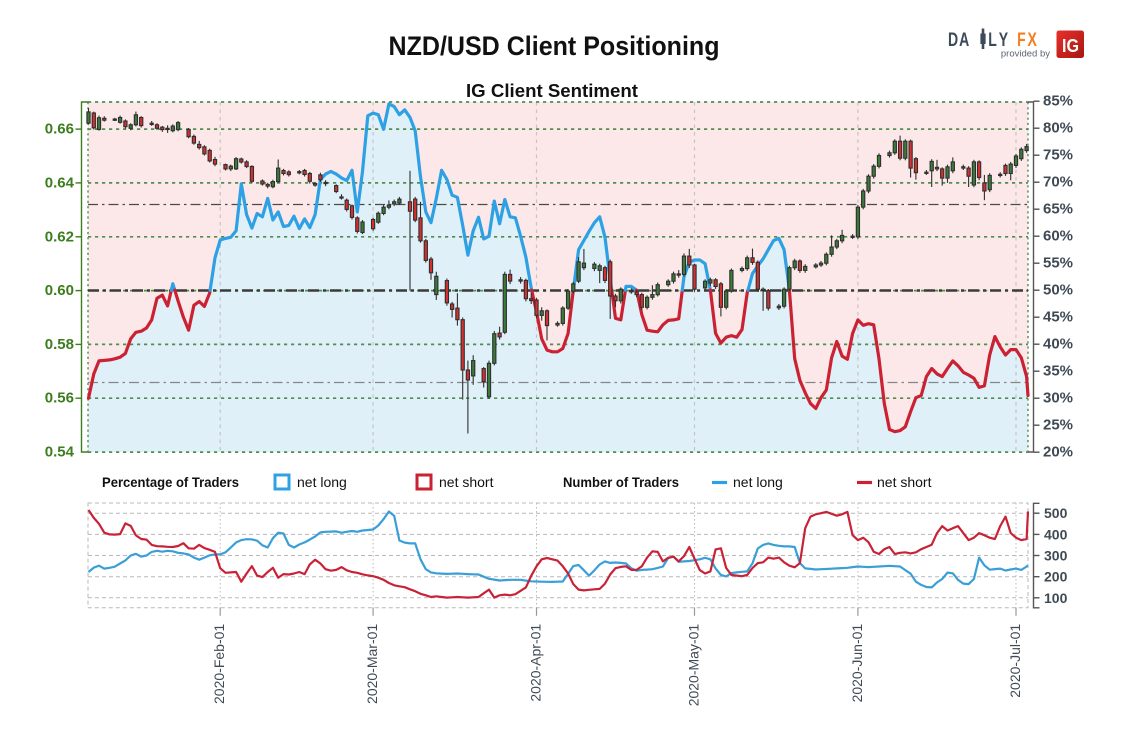 This screenshot has height=753, width=1123. What do you see at coordinates (1056, 598) in the screenshot?
I see `svg-text: 100` at bounding box center [1056, 598].